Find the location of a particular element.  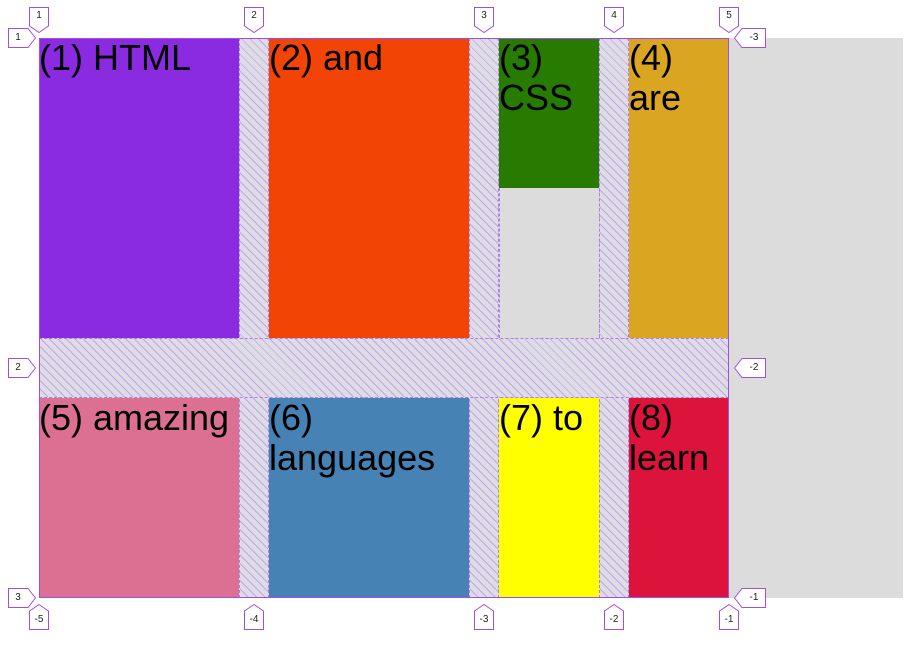

grid-item-1: (1) HTML is located at coordinates (139, 188).